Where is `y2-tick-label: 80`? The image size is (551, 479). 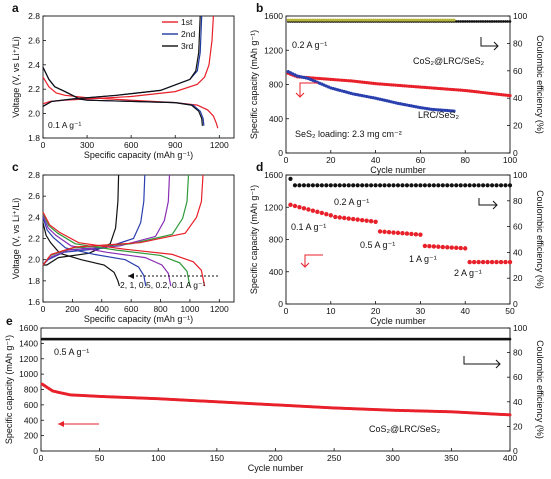 y2-tick-label: 80 is located at coordinates (518, 201).